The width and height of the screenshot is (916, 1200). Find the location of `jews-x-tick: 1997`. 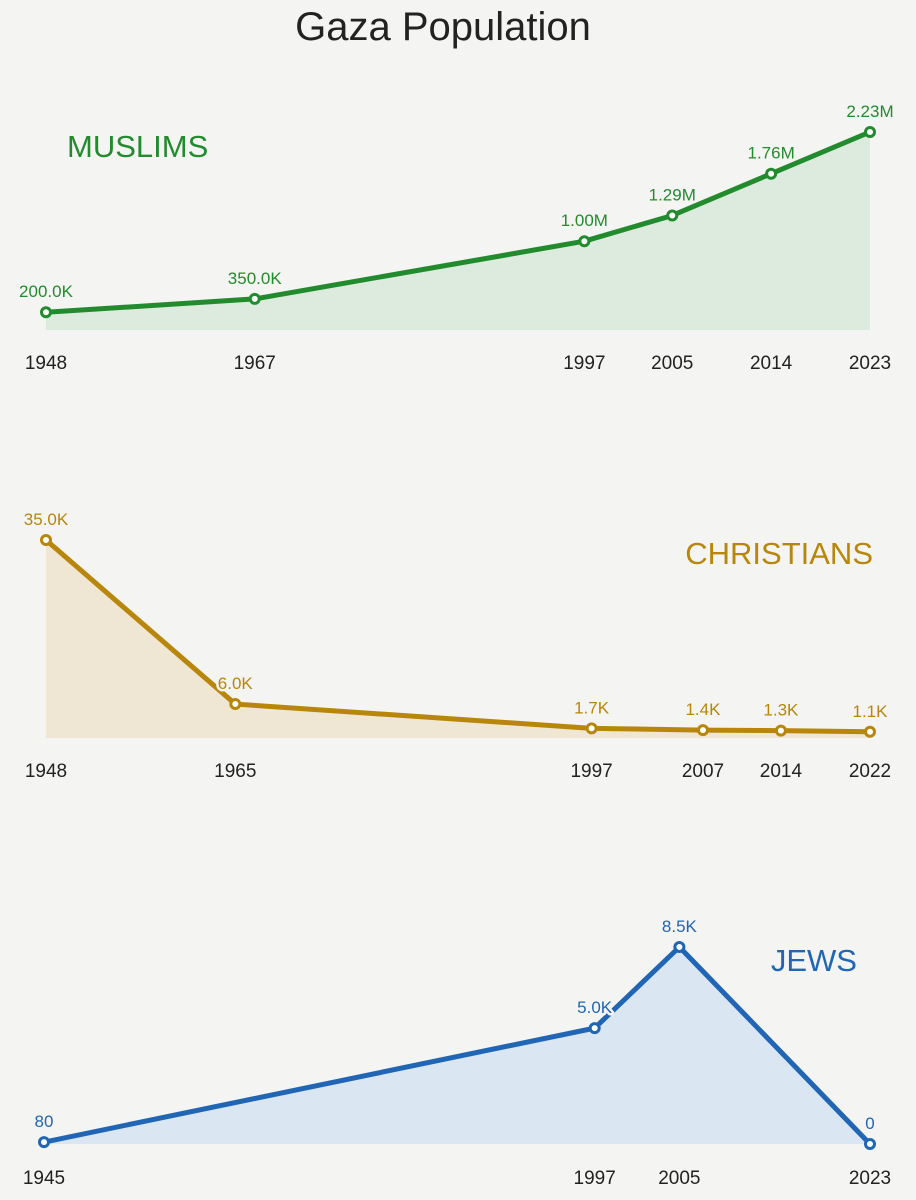

jews-x-tick: 1997 is located at coordinates (595, 1178).